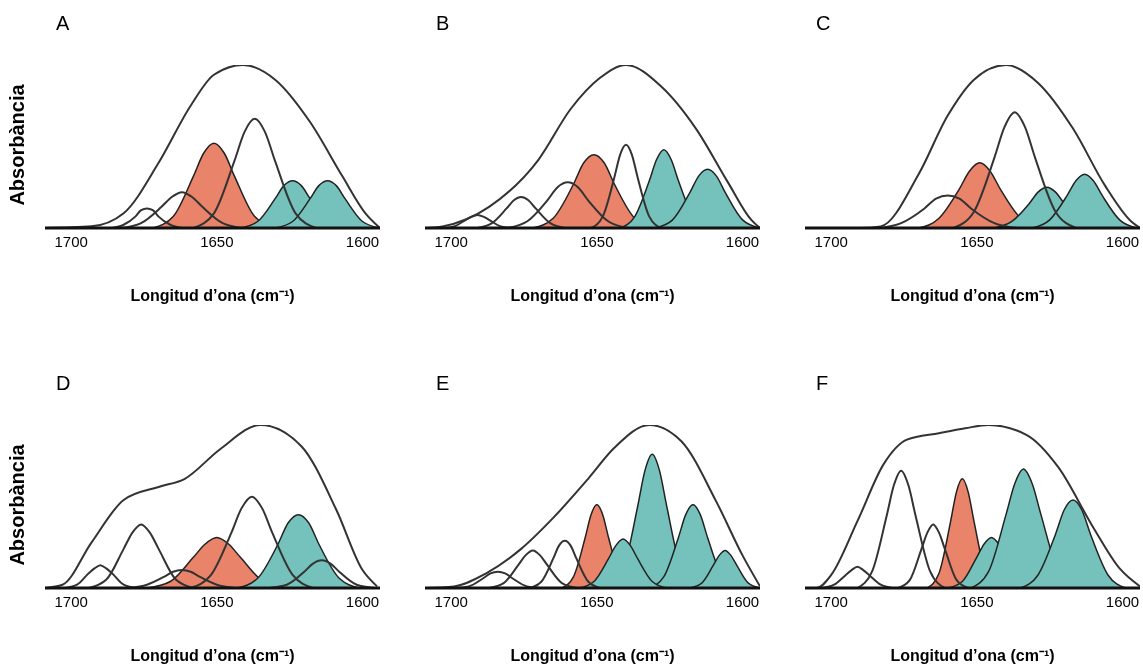 Image resolution: width=1143 pixels, height=664 pixels. Describe the element at coordinates (63, 23) in the screenshot. I see `chart-title: A` at that location.